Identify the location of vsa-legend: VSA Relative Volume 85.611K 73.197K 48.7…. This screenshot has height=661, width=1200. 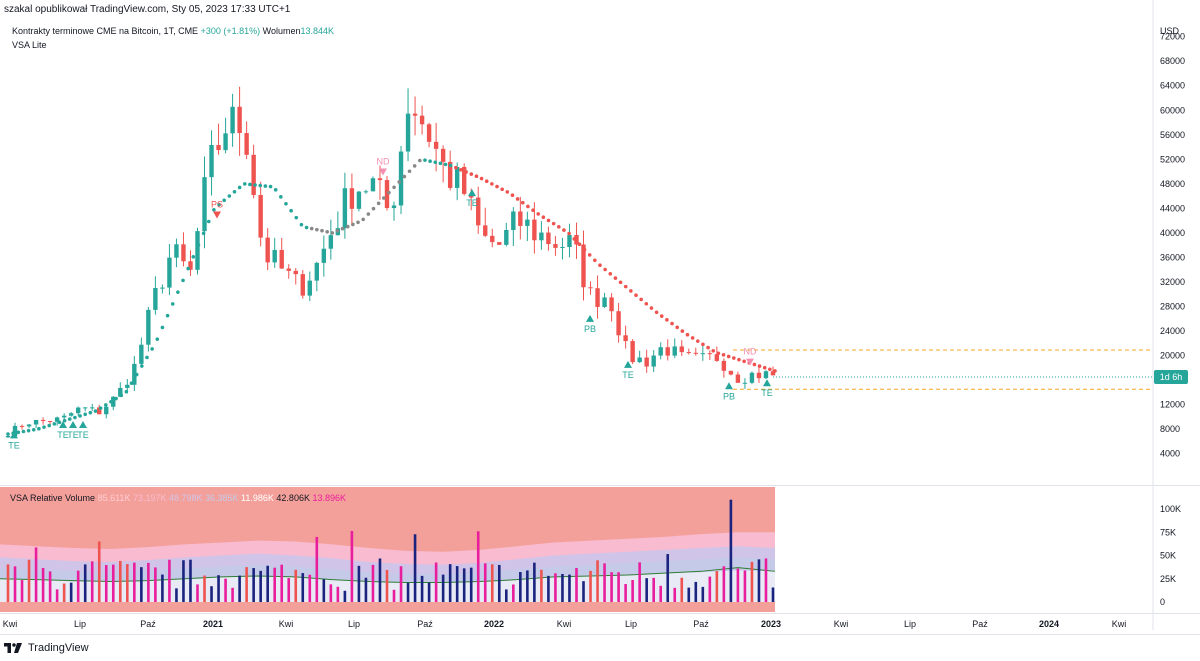
(178, 498).